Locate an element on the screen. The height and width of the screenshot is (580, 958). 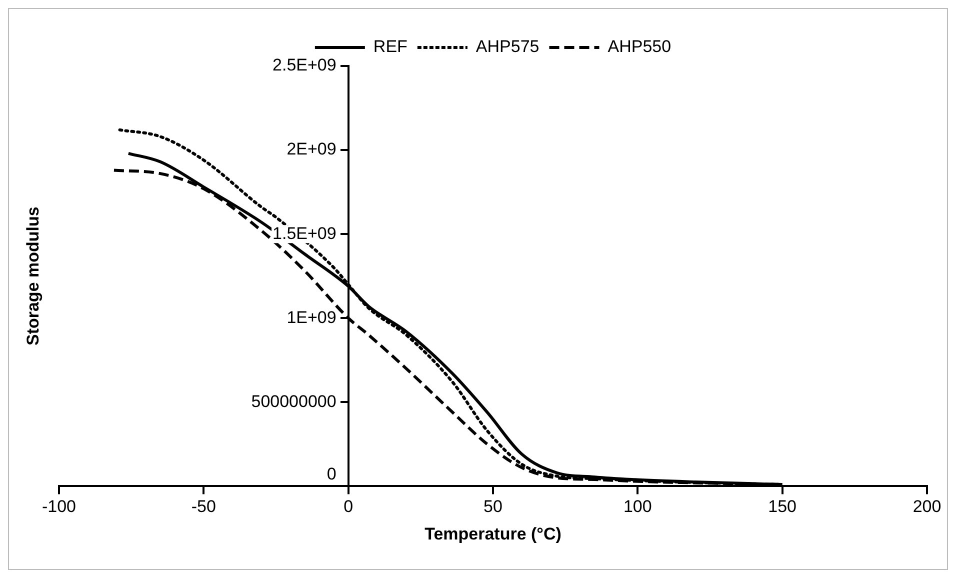
y-tick-label: 500000000 is located at coordinates (293, 401).